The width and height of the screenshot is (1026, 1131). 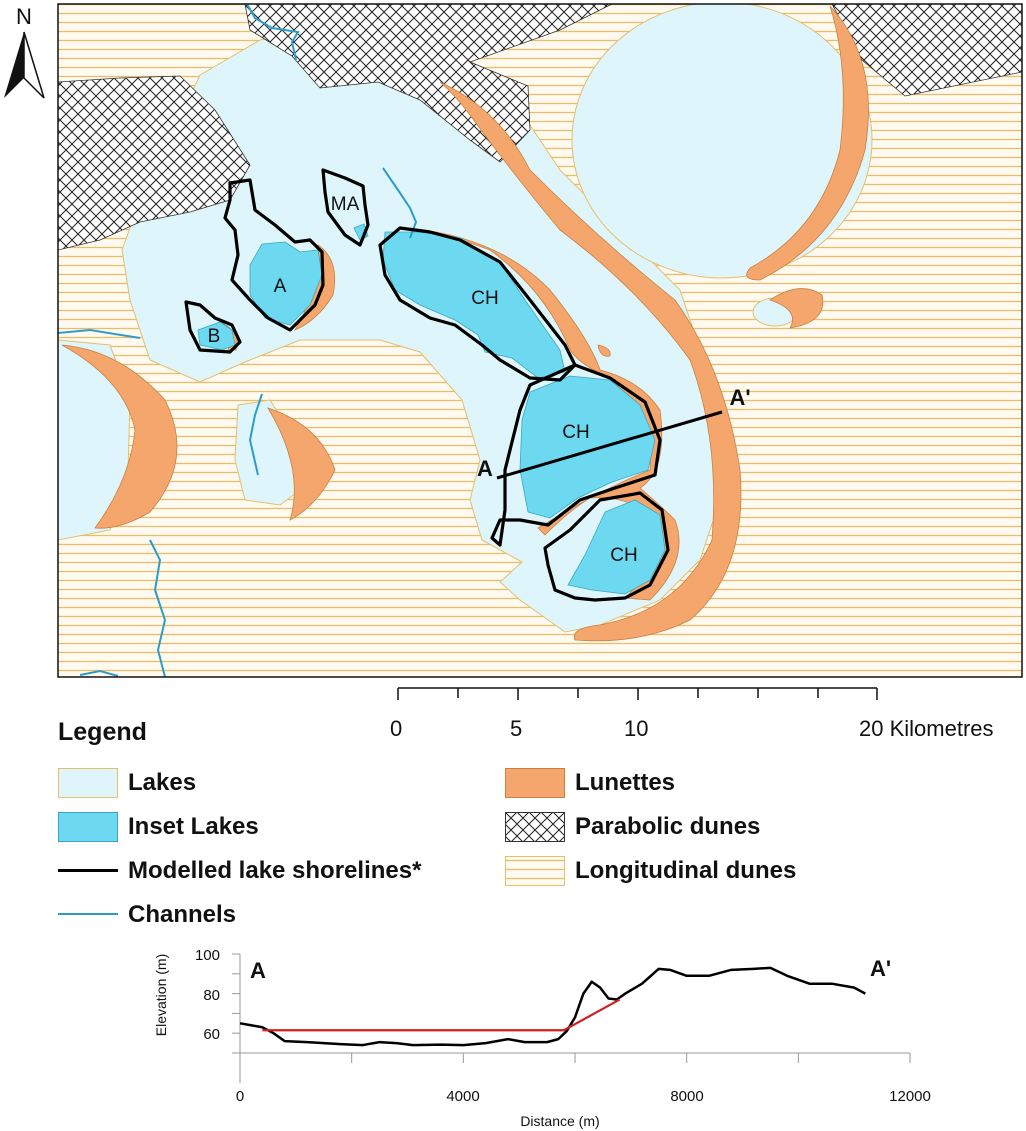 I want to click on scale-bar, so click(x=637, y=693).